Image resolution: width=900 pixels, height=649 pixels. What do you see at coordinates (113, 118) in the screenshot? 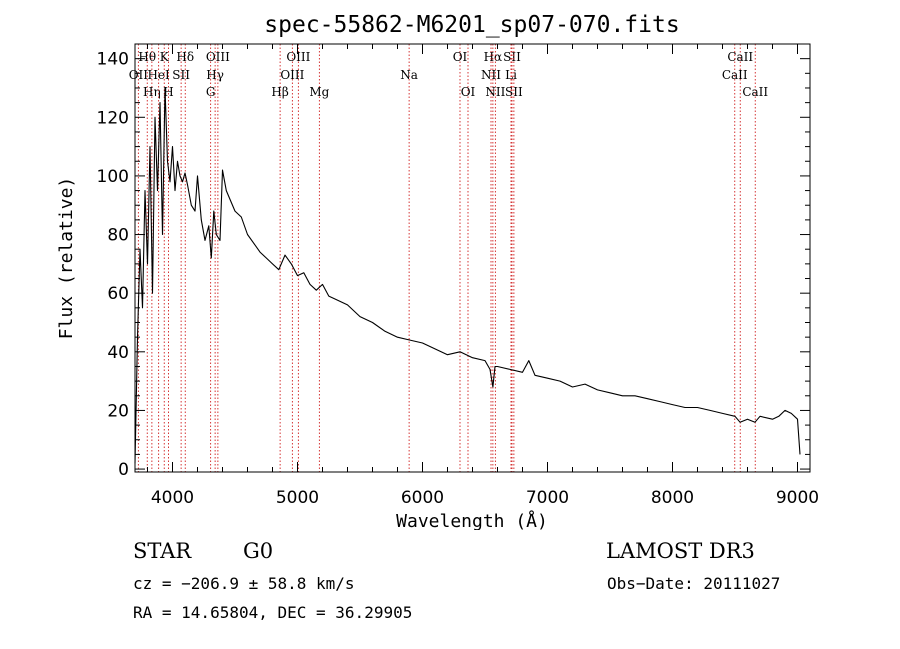
I see `y-tick-label: 120` at bounding box center [113, 118].